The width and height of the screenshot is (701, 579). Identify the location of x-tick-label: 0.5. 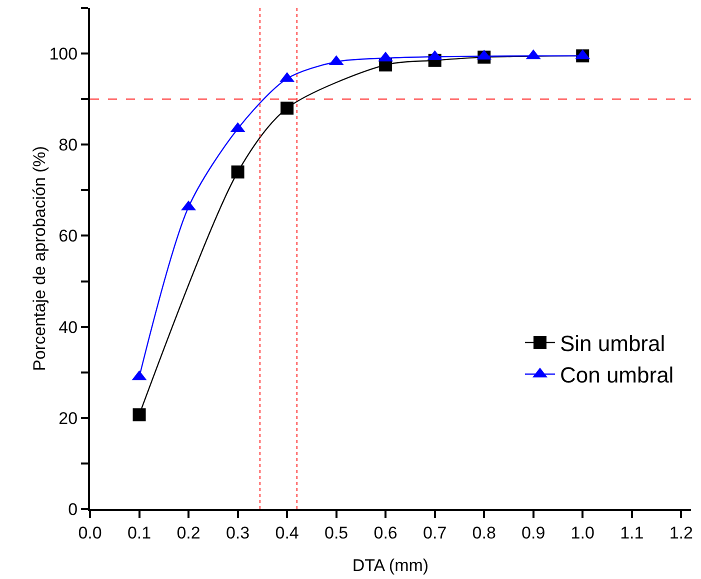
(336, 532).